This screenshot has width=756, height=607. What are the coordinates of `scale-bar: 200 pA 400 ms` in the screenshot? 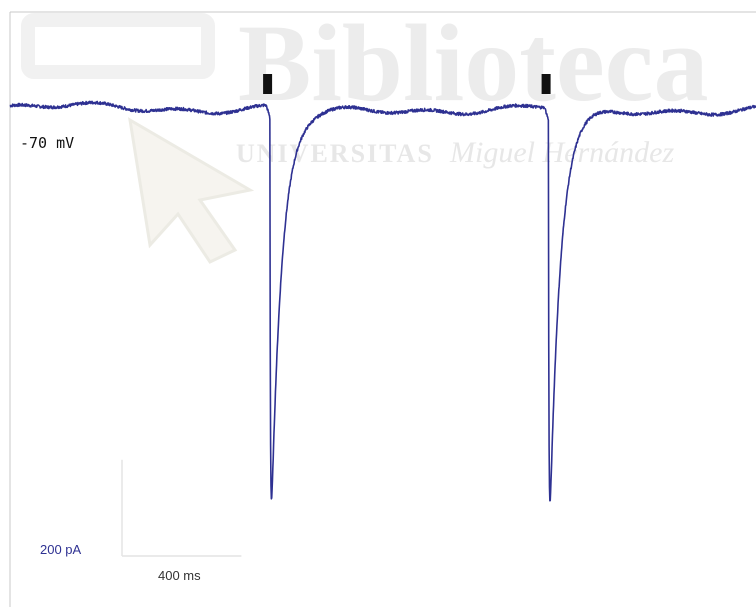 It's located at (141, 521).